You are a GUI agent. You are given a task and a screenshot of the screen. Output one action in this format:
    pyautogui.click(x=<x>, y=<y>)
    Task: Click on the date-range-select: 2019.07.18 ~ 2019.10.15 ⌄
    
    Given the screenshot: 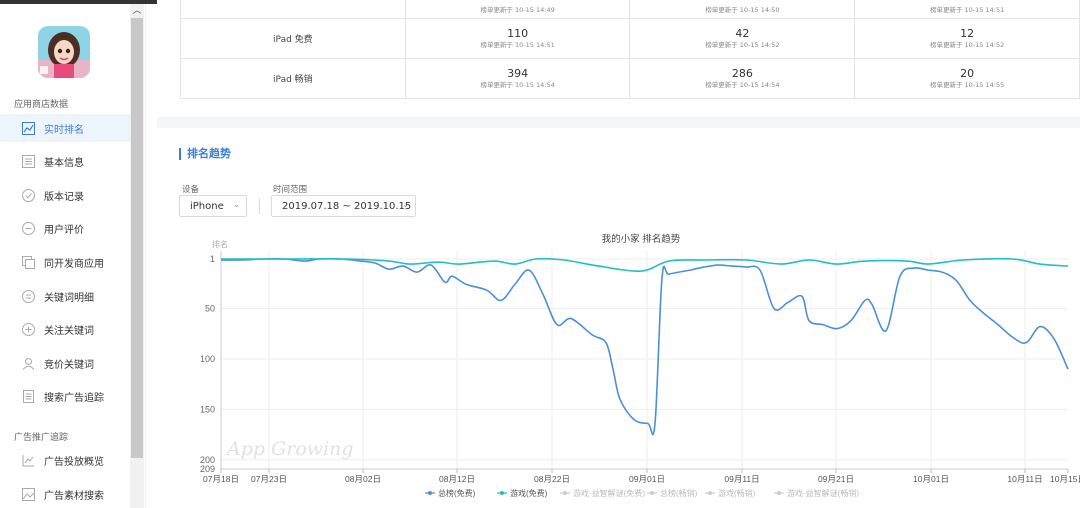 What is the action you would take?
    pyautogui.click(x=343, y=206)
    